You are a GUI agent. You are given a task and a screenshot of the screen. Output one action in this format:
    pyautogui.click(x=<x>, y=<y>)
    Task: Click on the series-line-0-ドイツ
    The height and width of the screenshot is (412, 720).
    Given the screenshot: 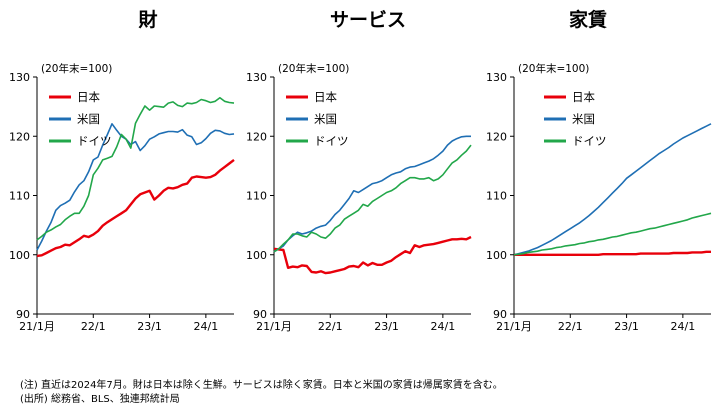 What is the action you would take?
    pyautogui.click(x=135, y=168)
    